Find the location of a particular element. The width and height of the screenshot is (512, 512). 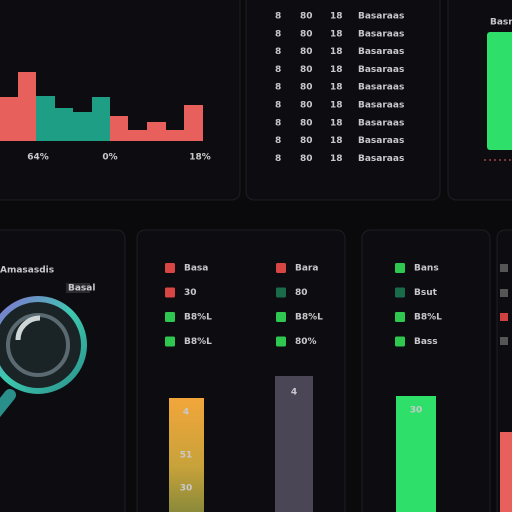

bar-label: 51 is located at coordinates (186, 456).